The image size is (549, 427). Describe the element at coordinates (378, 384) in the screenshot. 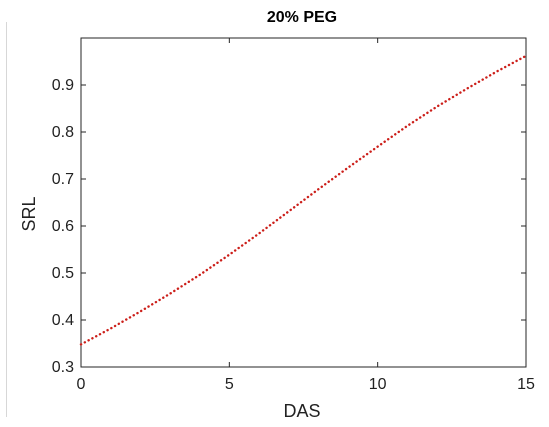

I see `x-tick-label: 10` at that location.